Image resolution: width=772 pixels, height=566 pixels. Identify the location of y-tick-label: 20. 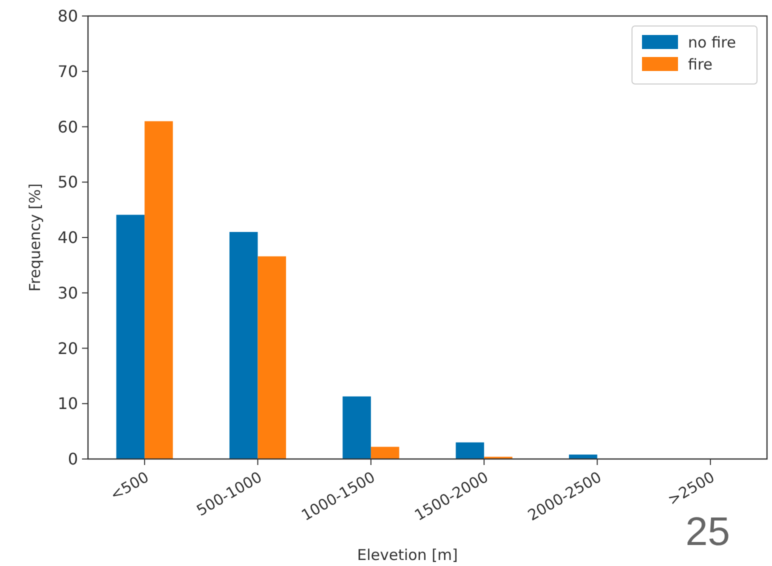
(68, 348).